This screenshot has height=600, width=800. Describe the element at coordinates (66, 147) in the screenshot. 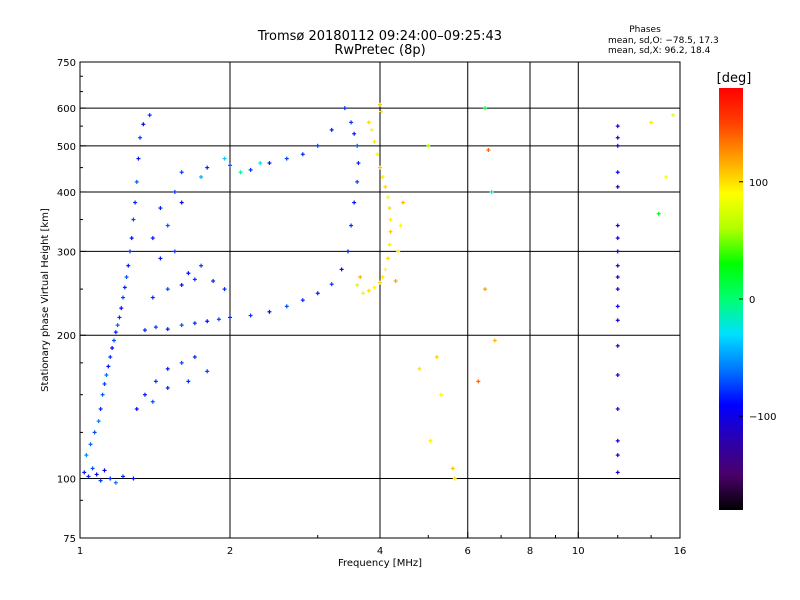

I see `y-tick-label: 500` at that location.